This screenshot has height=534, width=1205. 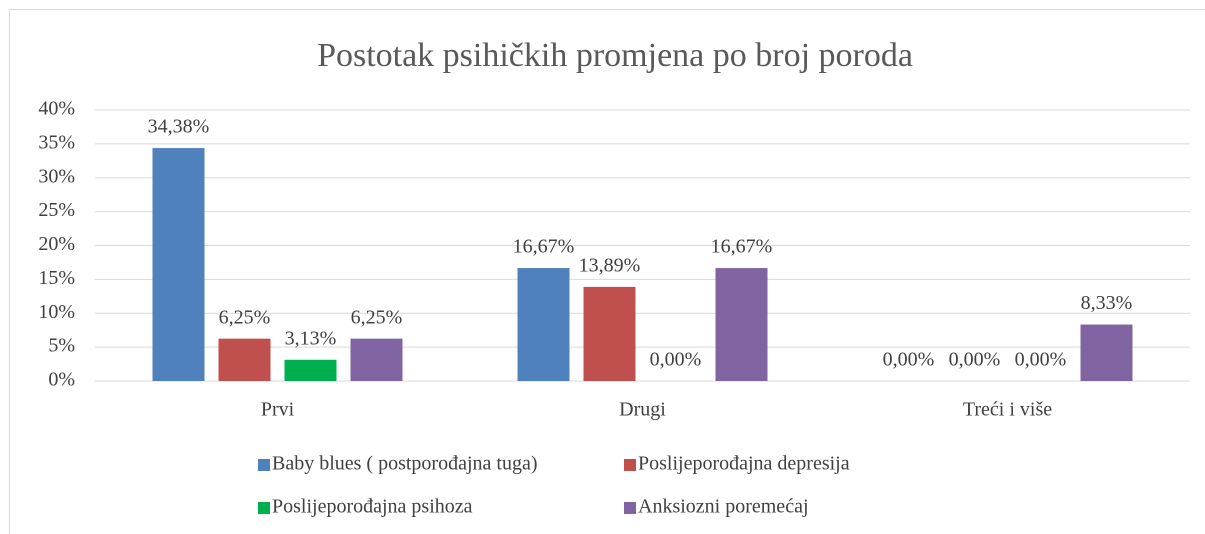 What do you see at coordinates (179, 127) in the screenshot?
I see `data-label: 34,38%` at bounding box center [179, 127].